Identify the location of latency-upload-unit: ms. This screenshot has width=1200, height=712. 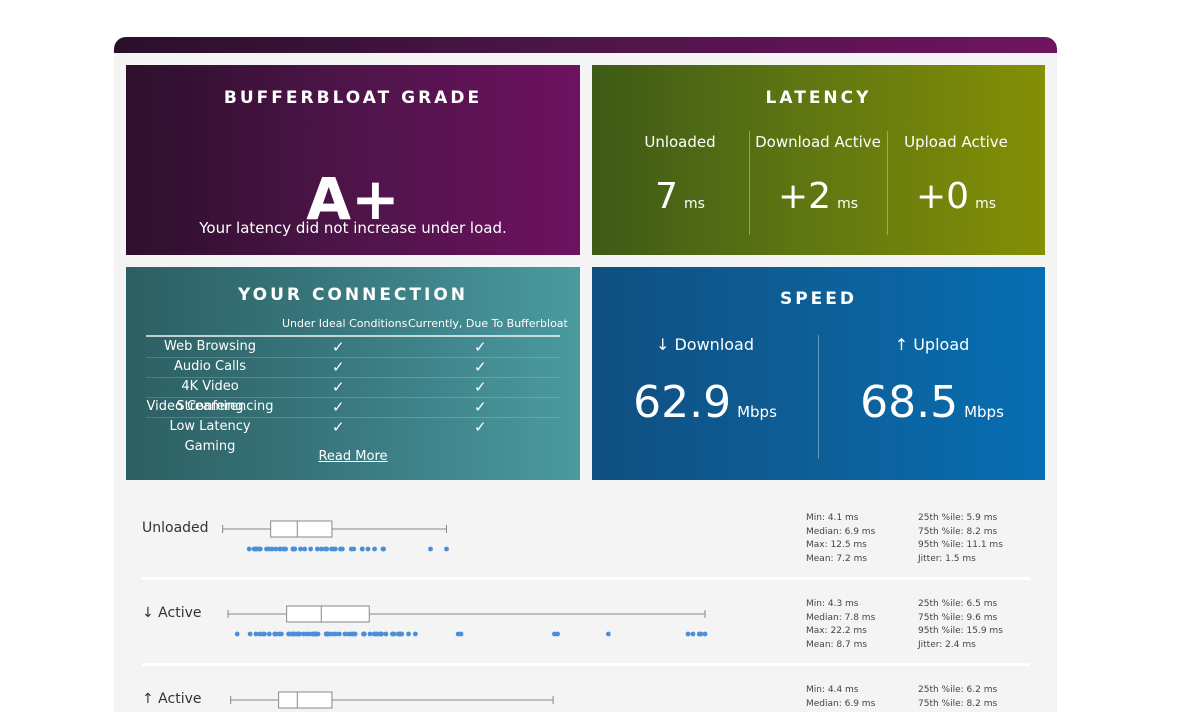
(985, 204).